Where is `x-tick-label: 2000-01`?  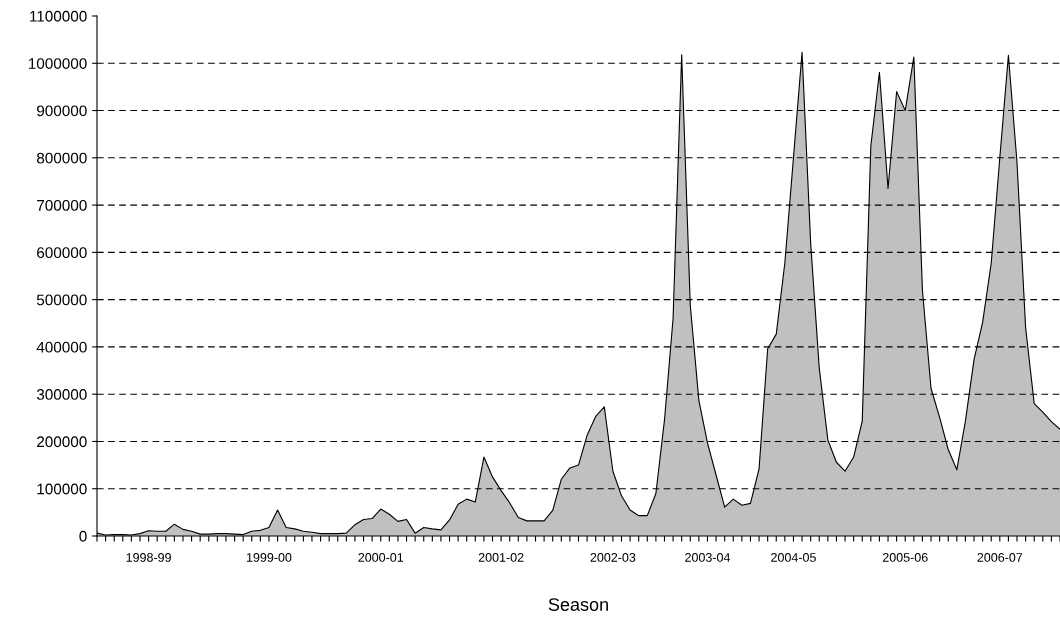
x-tick-label: 2000-01 is located at coordinates (381, 557).